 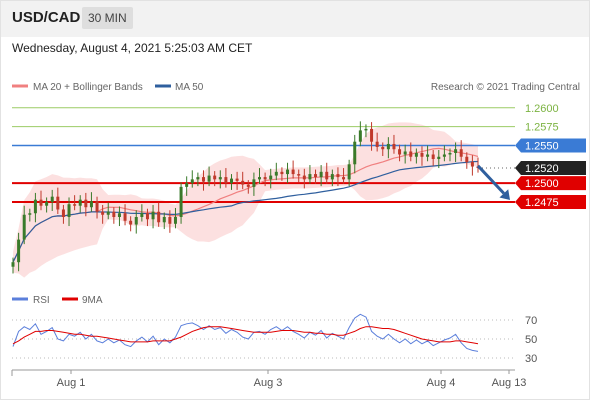 What do you see at coordinates (189, 87) in the screenshot?
I see `ma50-legend-label: MA 50` at bounding box center [189, 87].